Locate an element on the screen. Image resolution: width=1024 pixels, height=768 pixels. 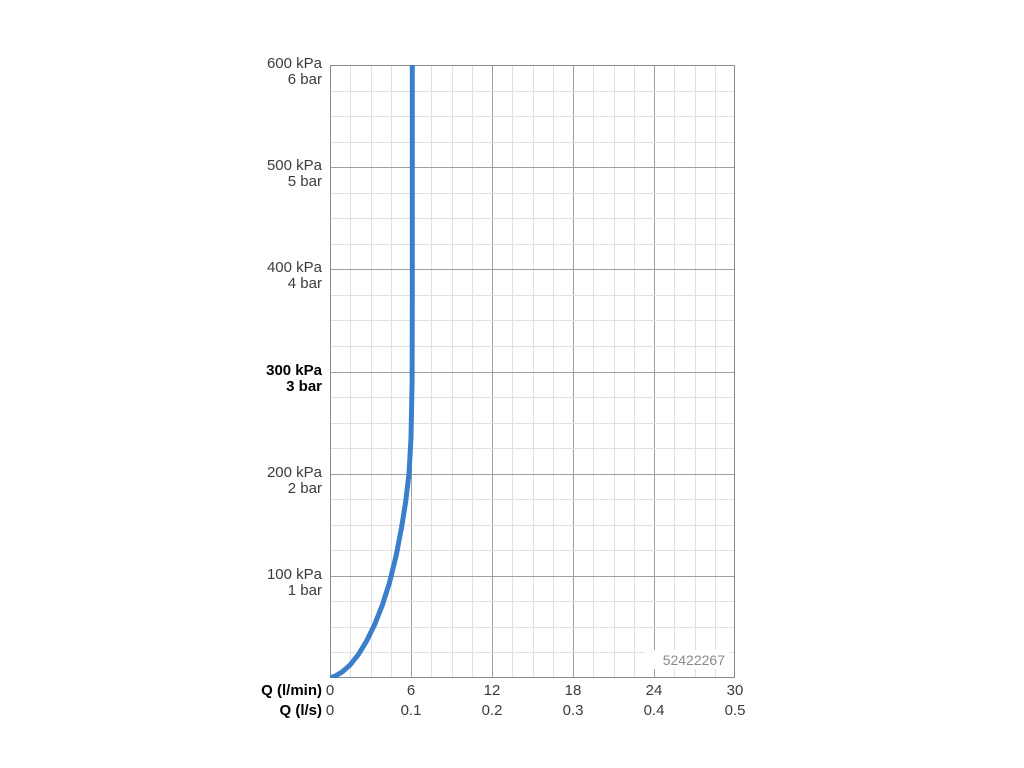
y-tick-bar: 3 bar is located at coordinates (304, 386).